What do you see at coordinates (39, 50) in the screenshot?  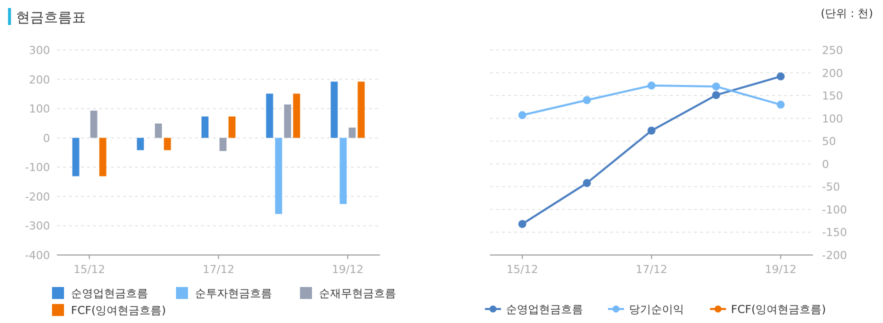 I see `y-tick-label: 300` at bounding box center [39, 50].